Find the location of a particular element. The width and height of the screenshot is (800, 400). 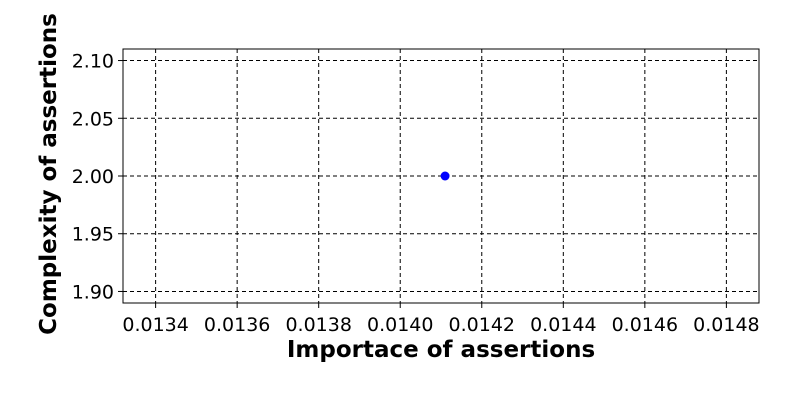

y-tick-label: 2.05 is located at coordinates (93, 119).